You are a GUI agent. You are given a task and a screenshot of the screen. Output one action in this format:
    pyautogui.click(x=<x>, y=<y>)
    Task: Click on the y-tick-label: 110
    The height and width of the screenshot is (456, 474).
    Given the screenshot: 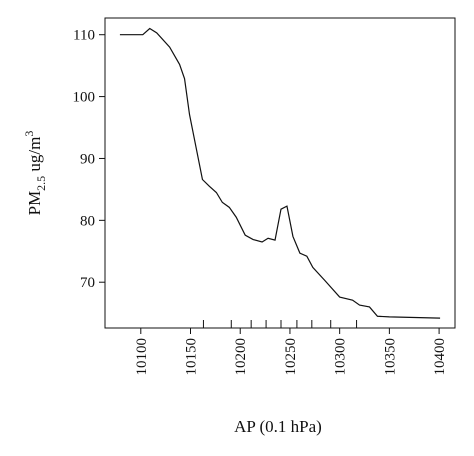 What is the action you would take?
    pyautogui.click(x=84, y=36)
    